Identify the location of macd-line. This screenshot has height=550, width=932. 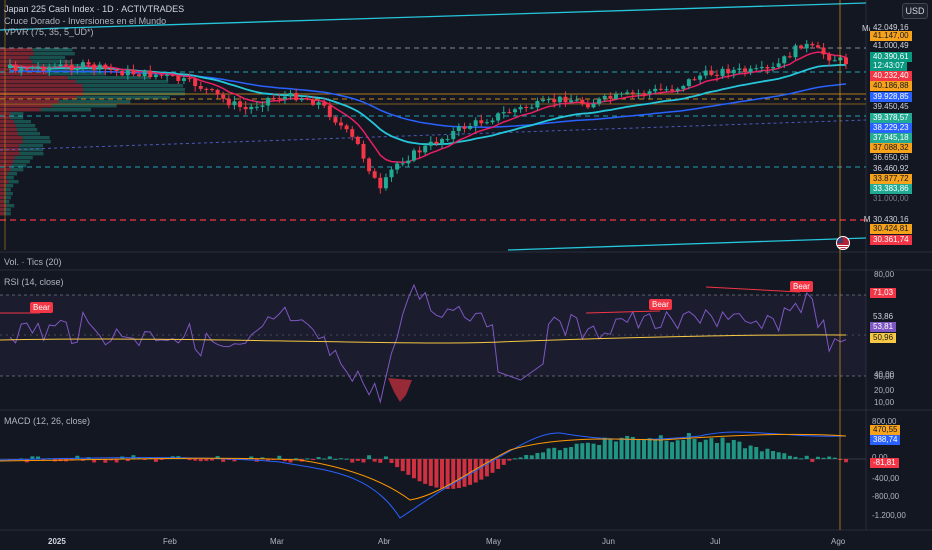
(423, 475).